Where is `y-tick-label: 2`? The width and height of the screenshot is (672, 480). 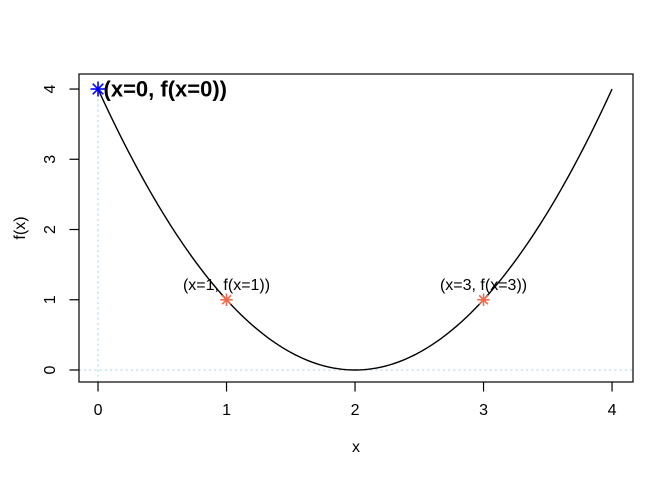 y-tick-label: 2 is located at coordinates (50, 229).